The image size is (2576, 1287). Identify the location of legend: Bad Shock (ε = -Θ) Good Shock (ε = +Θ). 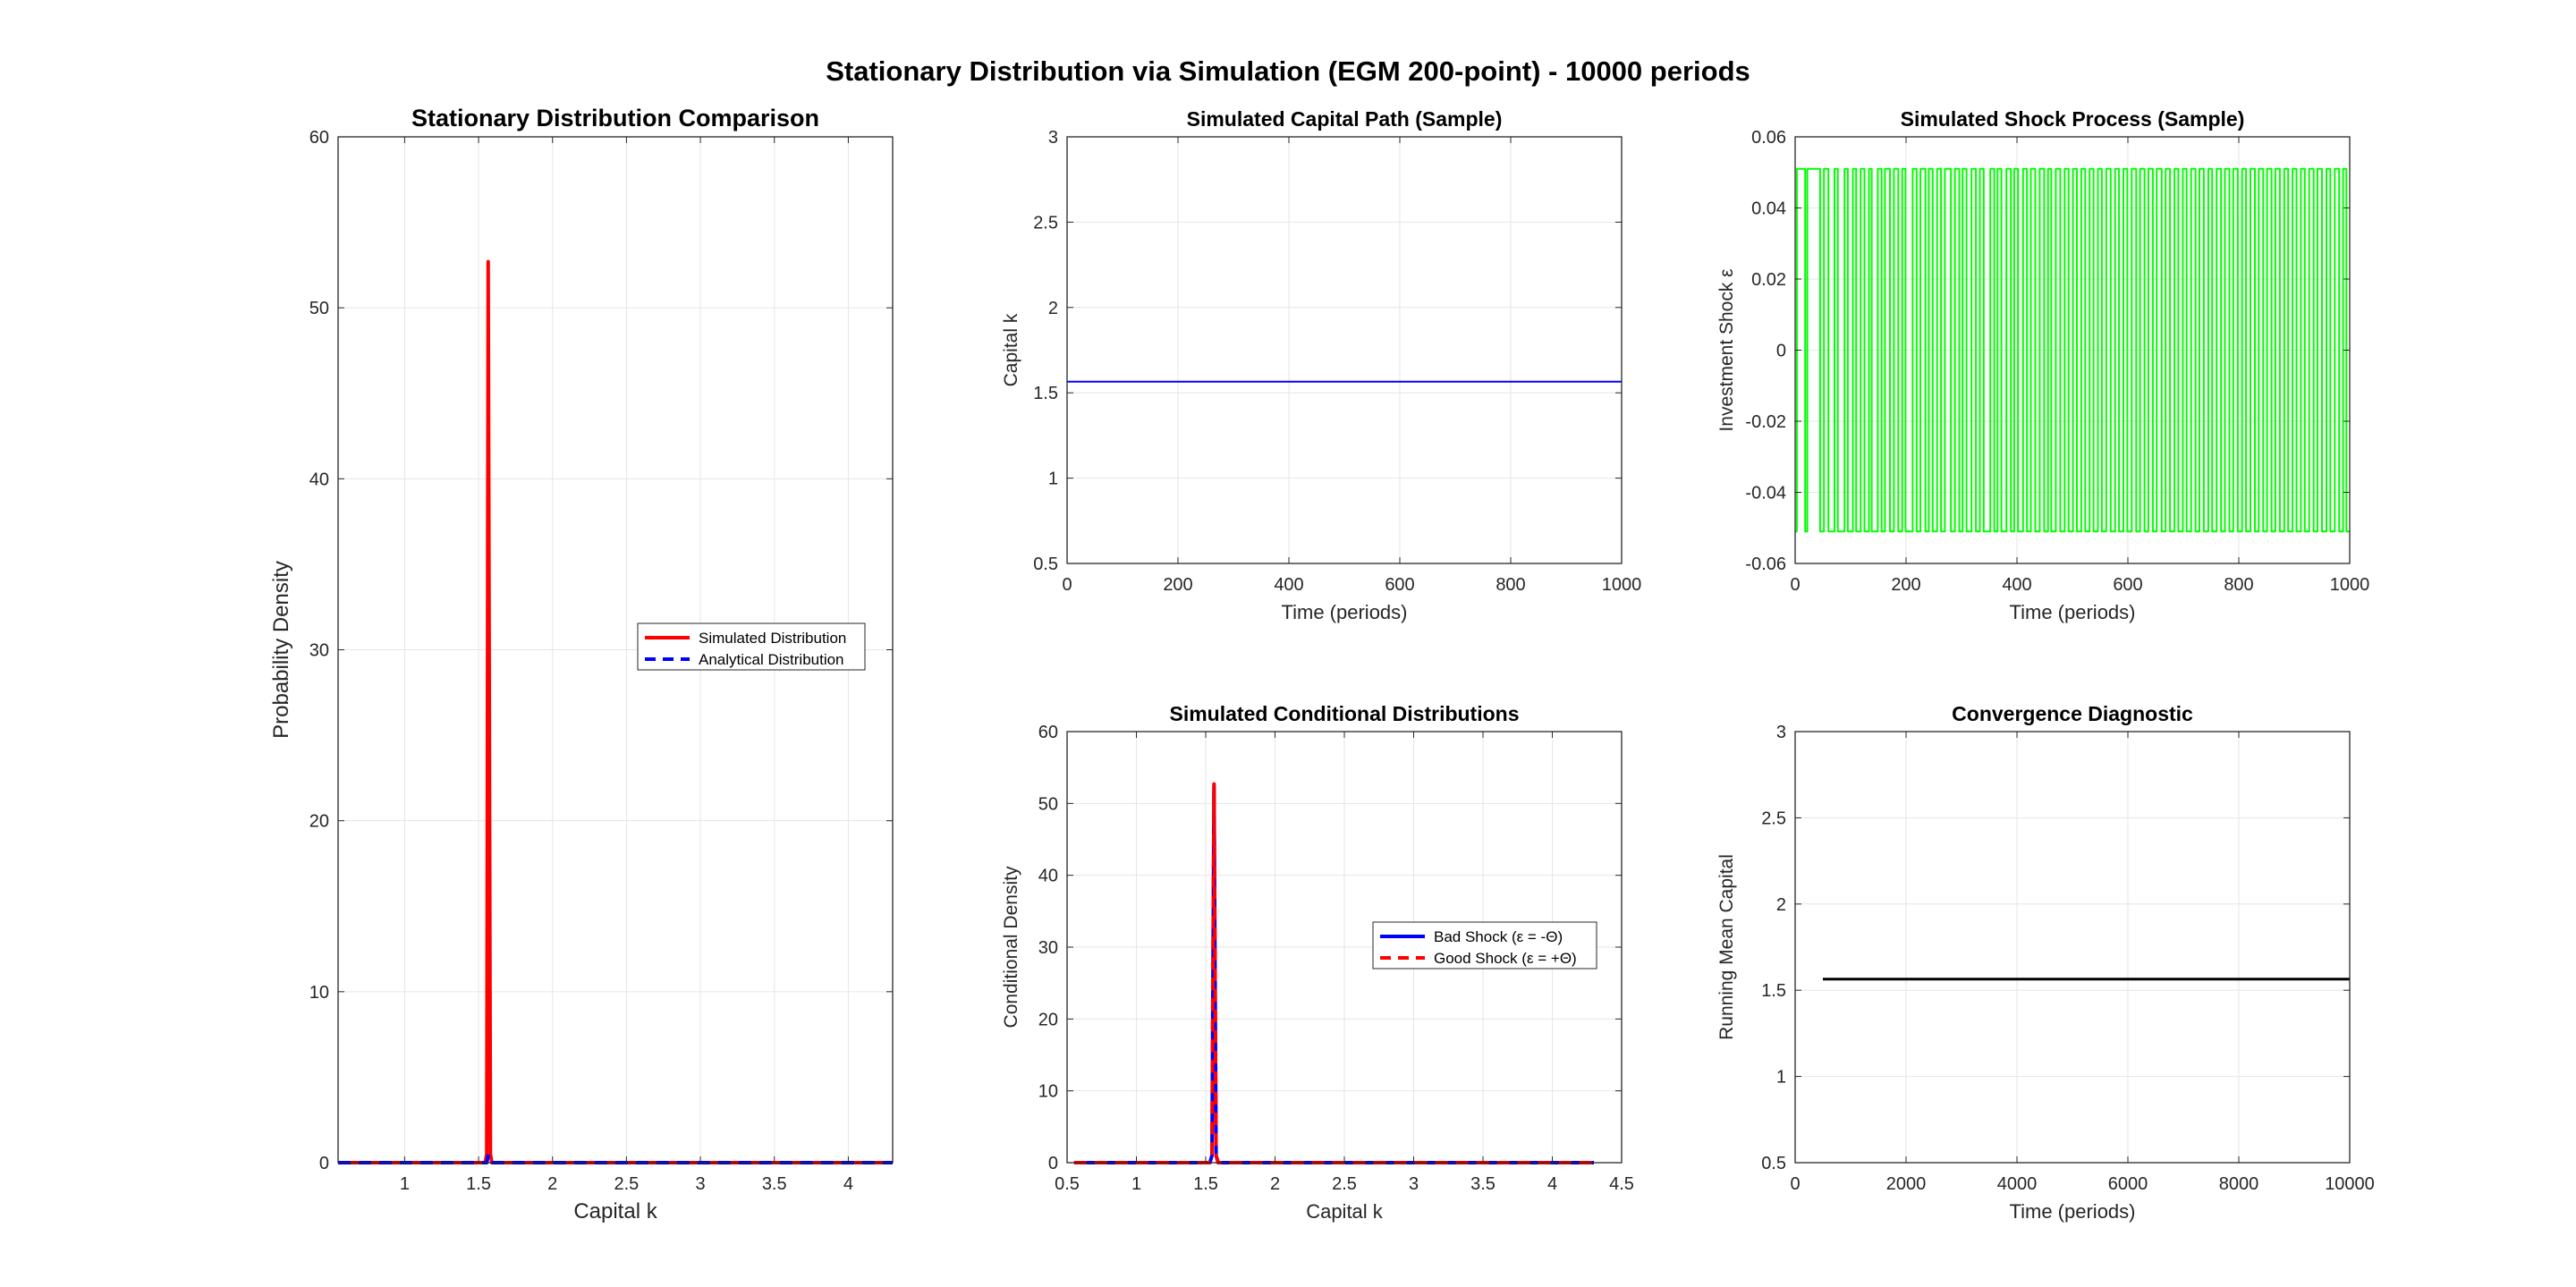
(1484, 945).